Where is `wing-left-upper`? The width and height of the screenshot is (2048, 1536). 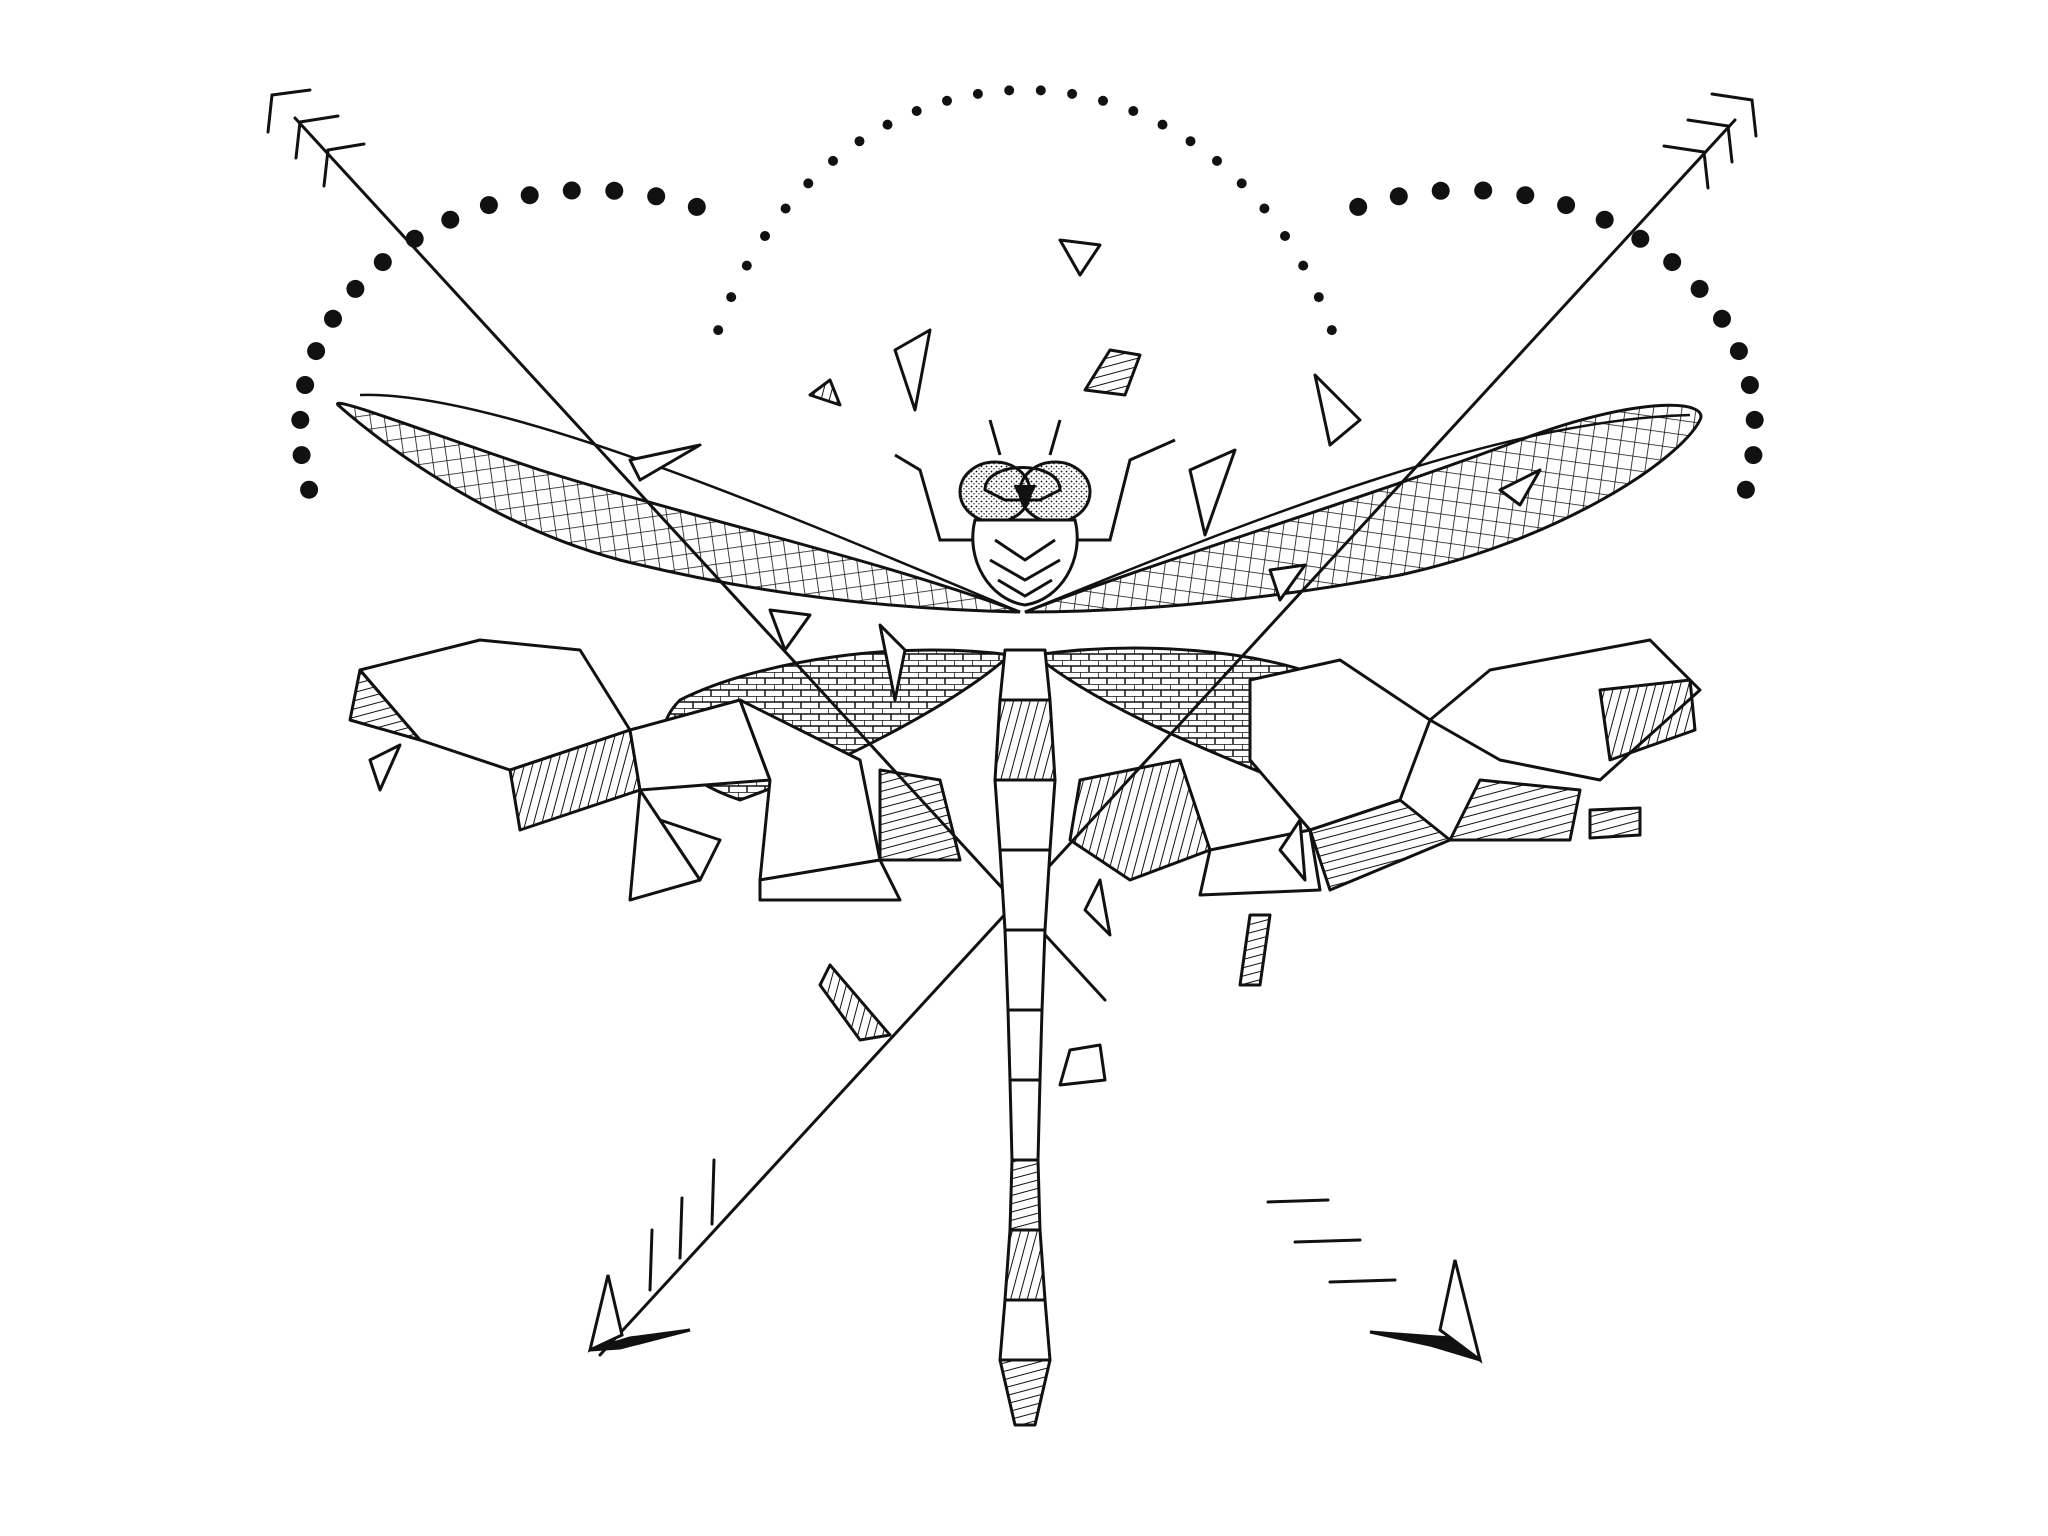
wing-left-upper is located at coordinates (678, 503).